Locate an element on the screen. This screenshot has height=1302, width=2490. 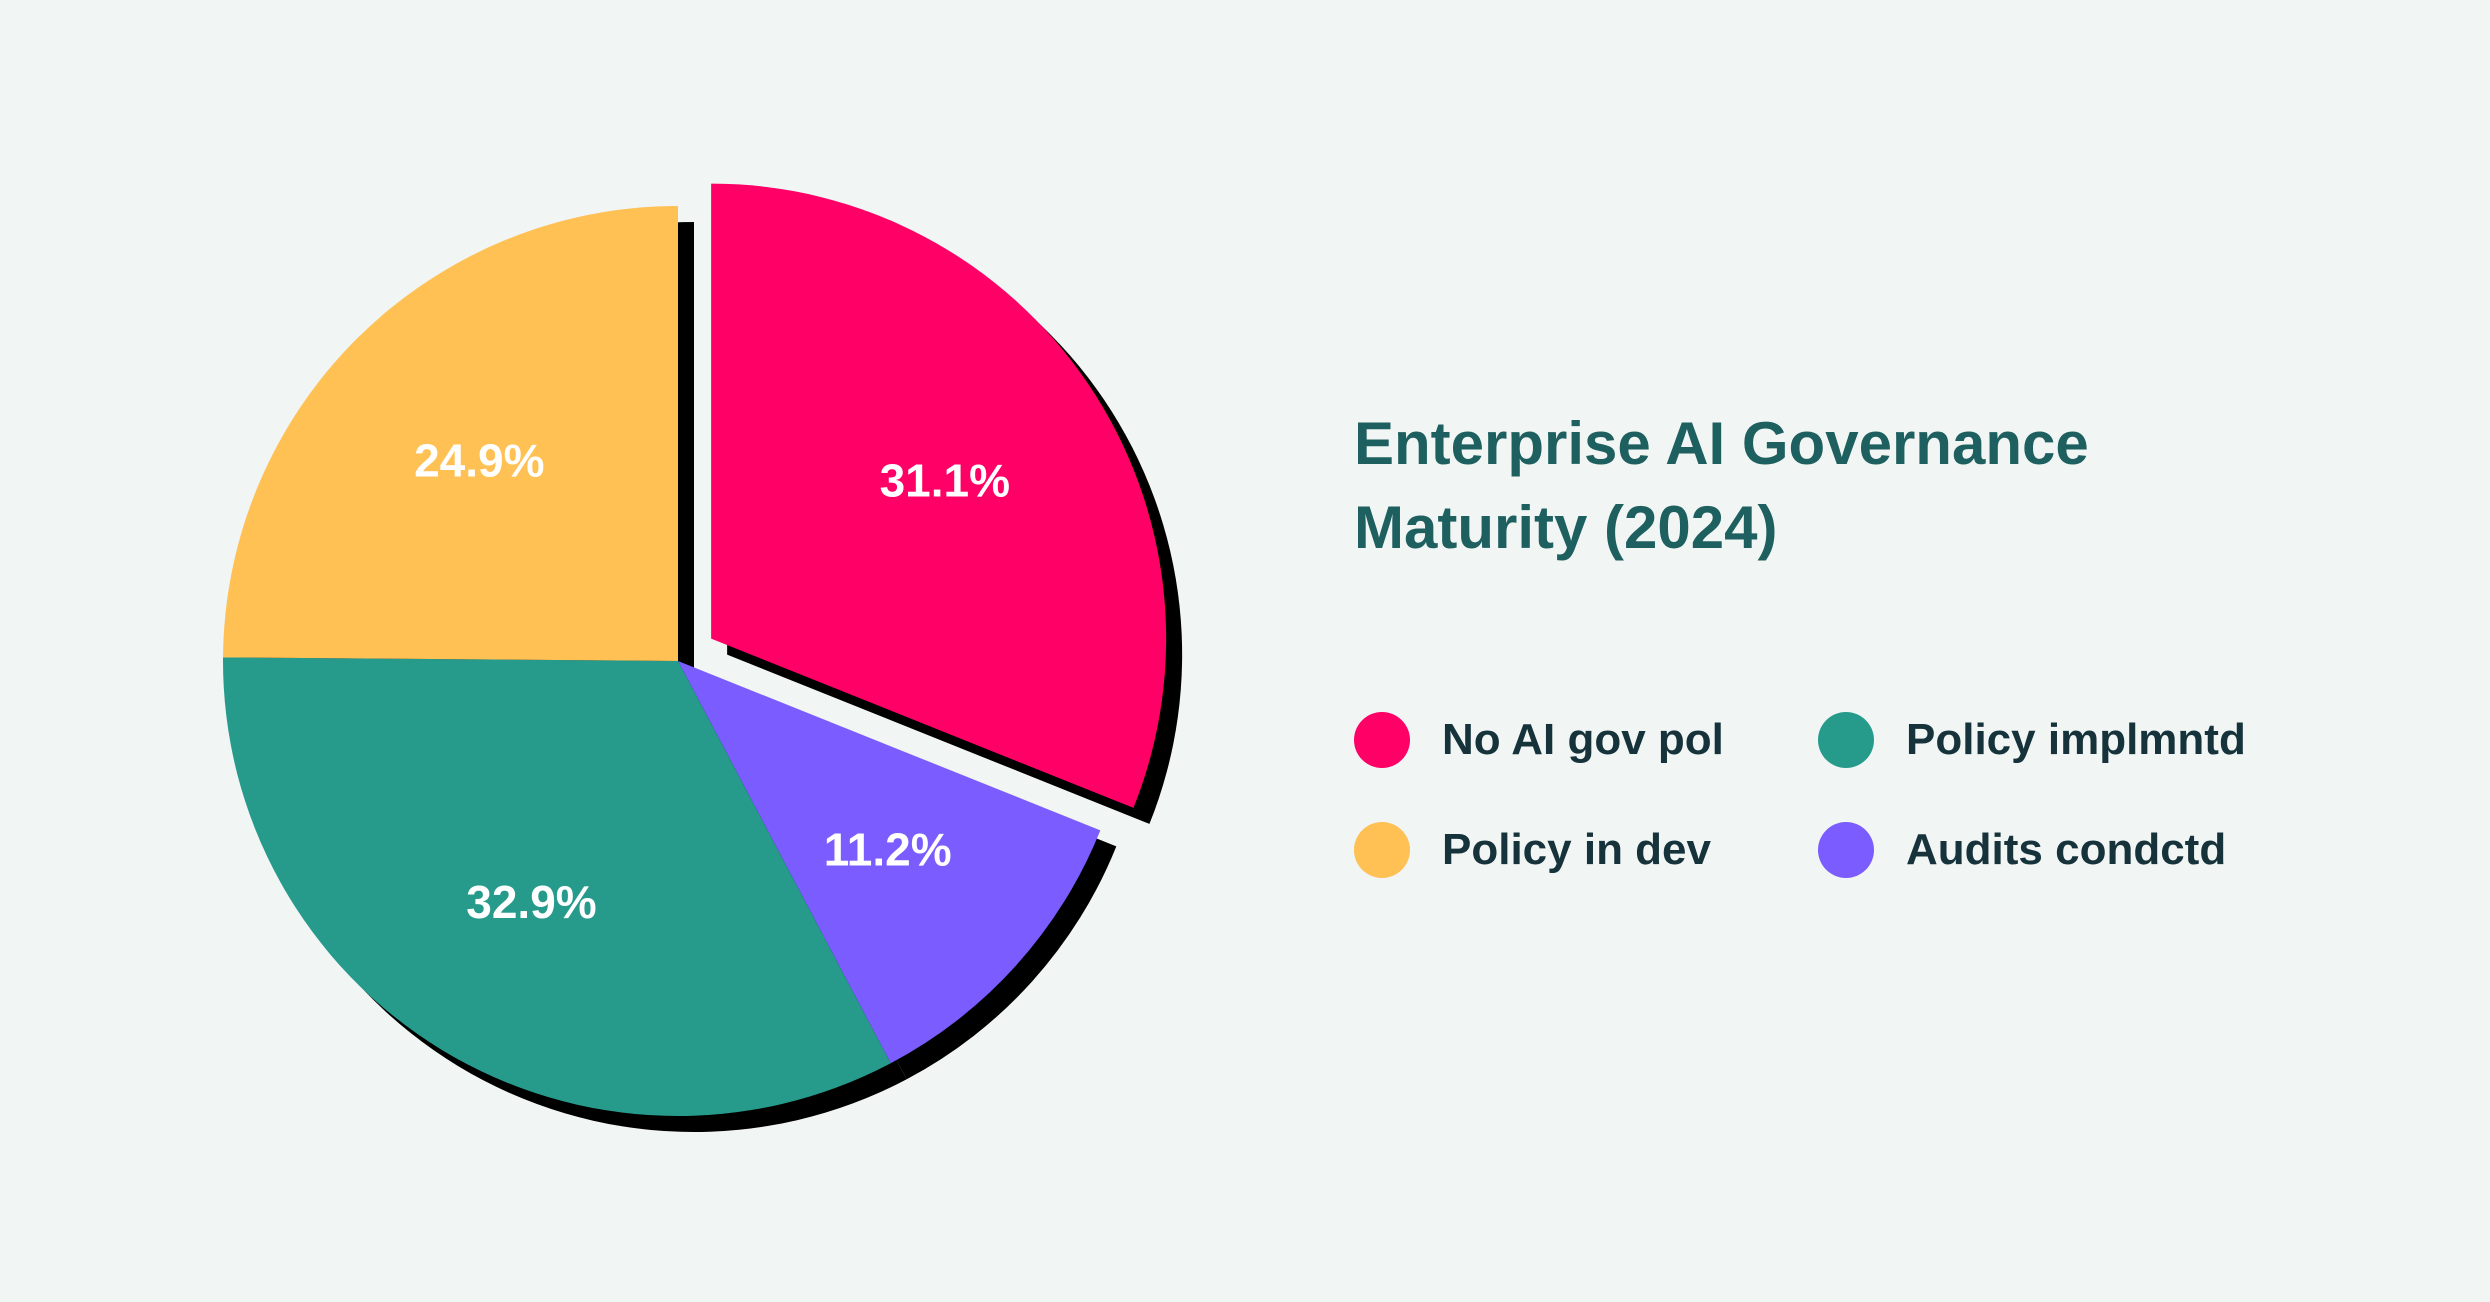
legend-label: No AI gov pol is located at coordinates (1583, 739).